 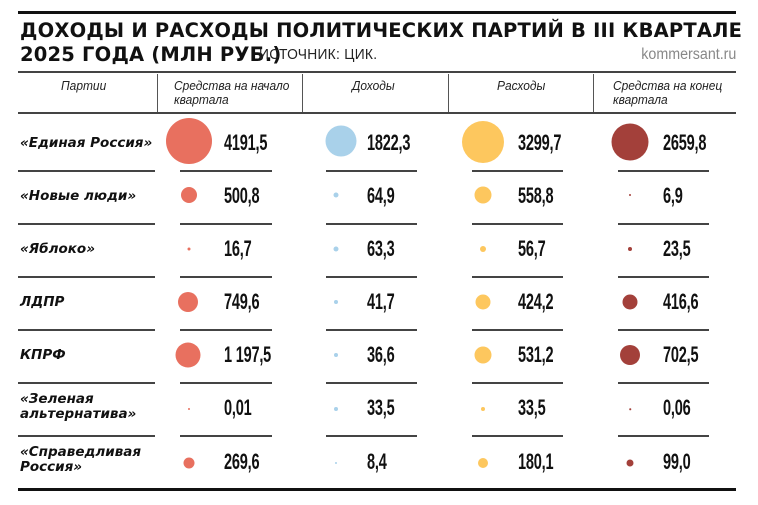 I want to click on column-header-end-funds-line1: Средства на конец, so click(x=668, y=85).